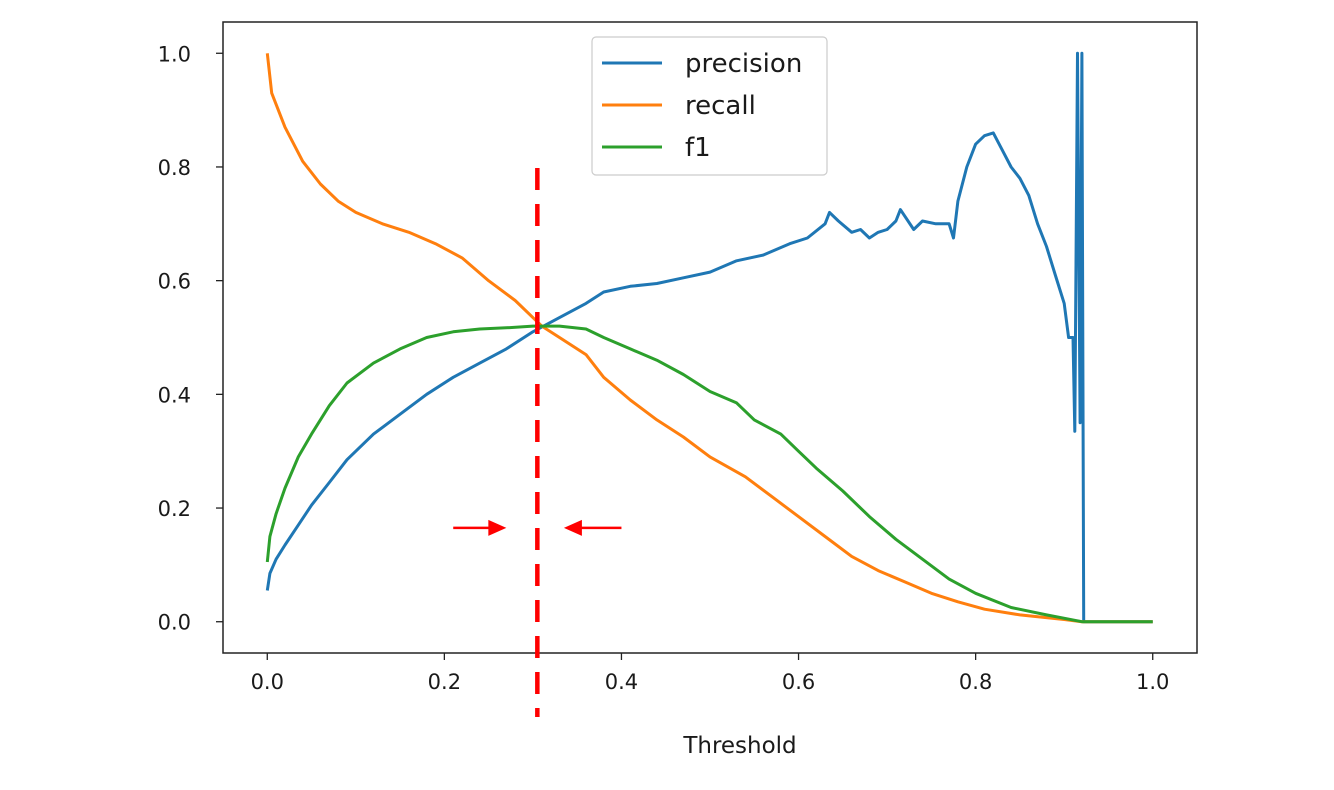 The width and height of the screenshot is (1334, 790). What do you see at coordinates (698, 148) in the screenshot?
I see `legend-label-f1: f1` at bounding box center [698, 148].